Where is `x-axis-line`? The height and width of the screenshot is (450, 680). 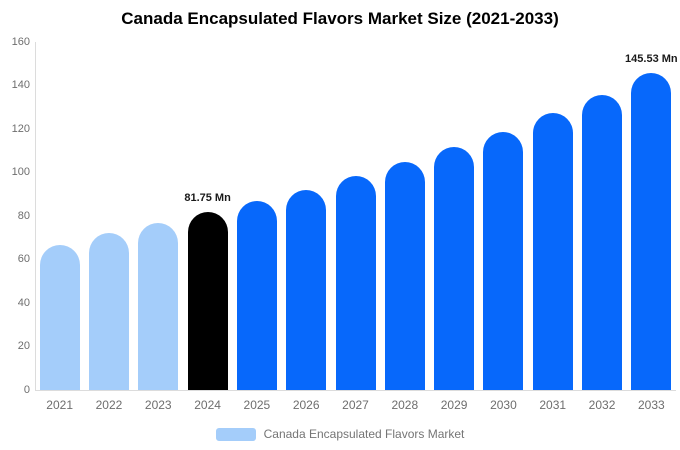 x-axis-line is located at coordinates (355, 390).